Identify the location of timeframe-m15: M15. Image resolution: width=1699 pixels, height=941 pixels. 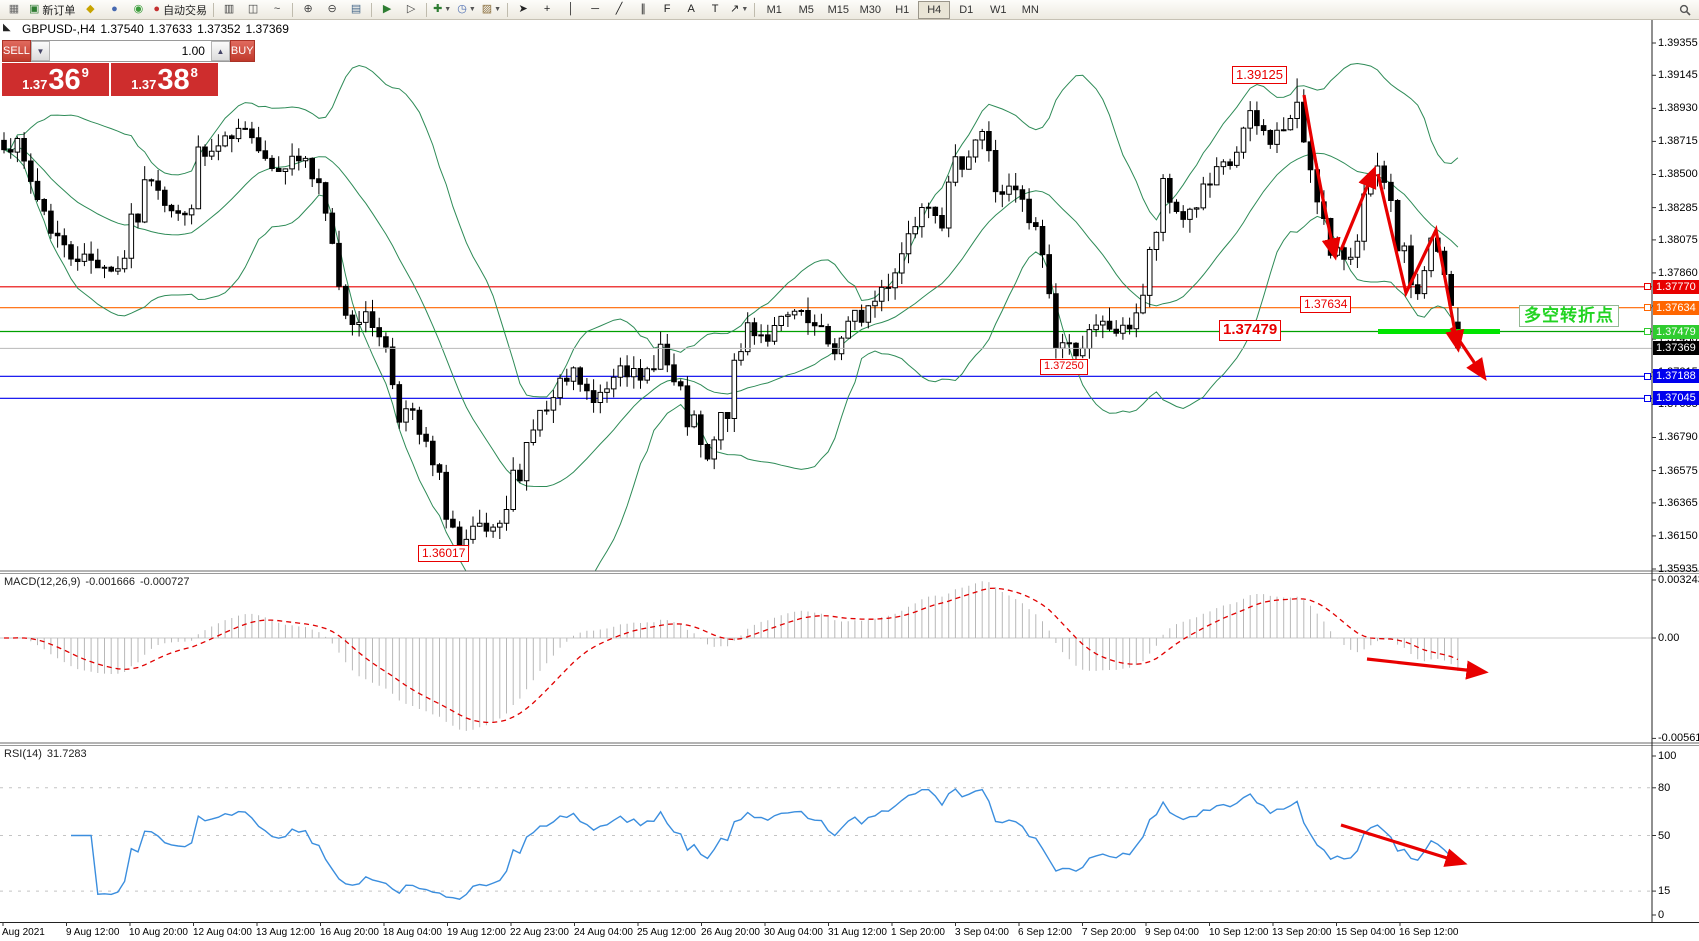
(838, 9).